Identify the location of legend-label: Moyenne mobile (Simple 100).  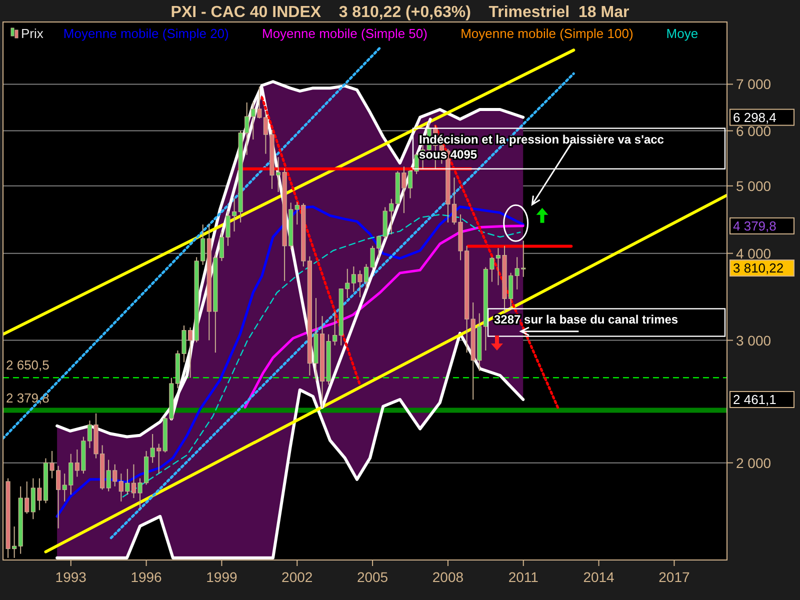
(547, 33).